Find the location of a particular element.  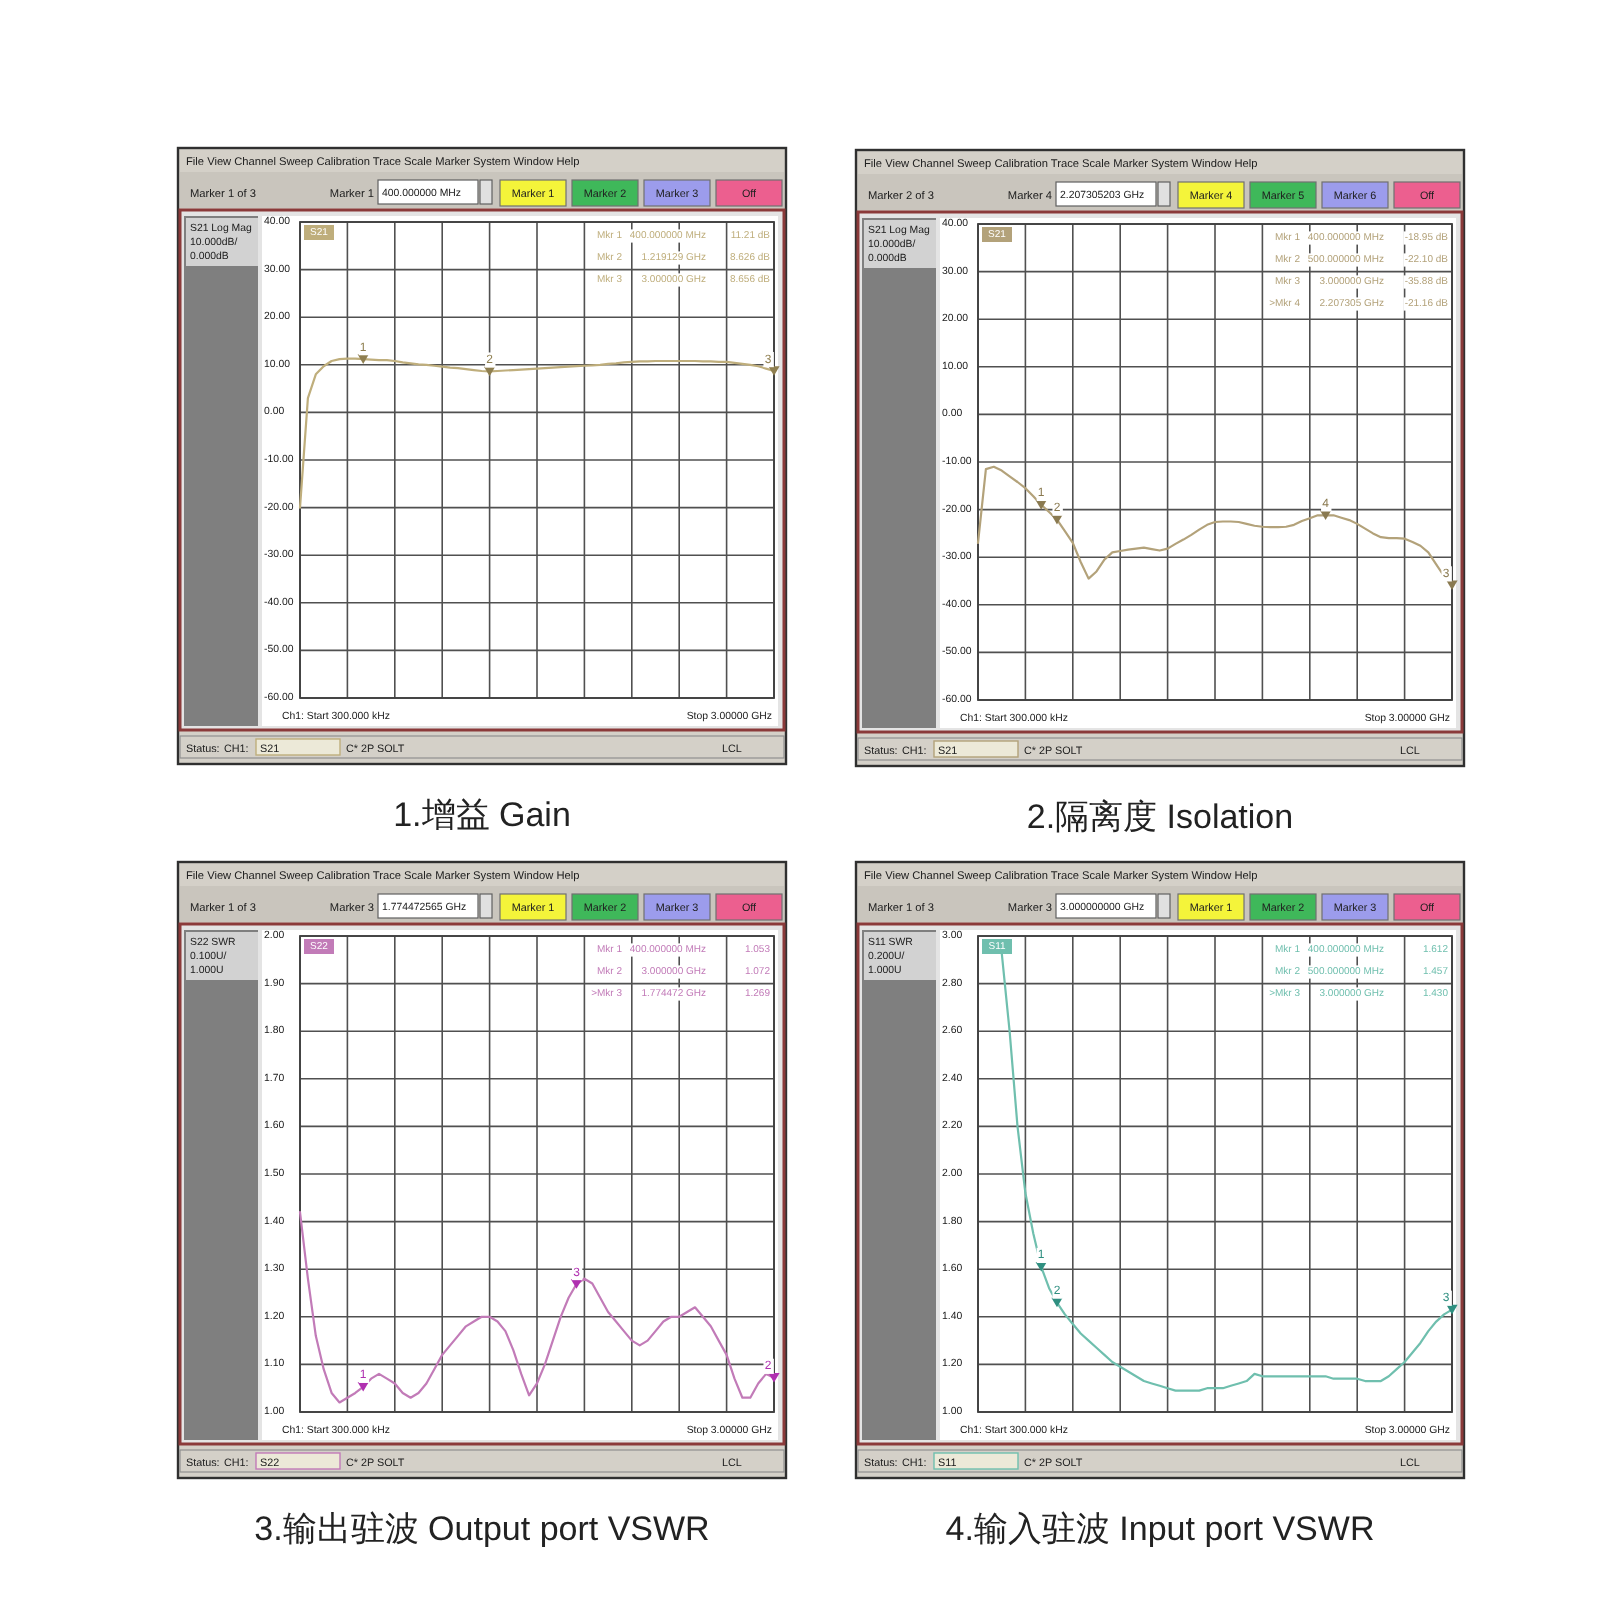

text: 4.输入驻波 Input port VSWR is located at coordinates (1160, 1529).